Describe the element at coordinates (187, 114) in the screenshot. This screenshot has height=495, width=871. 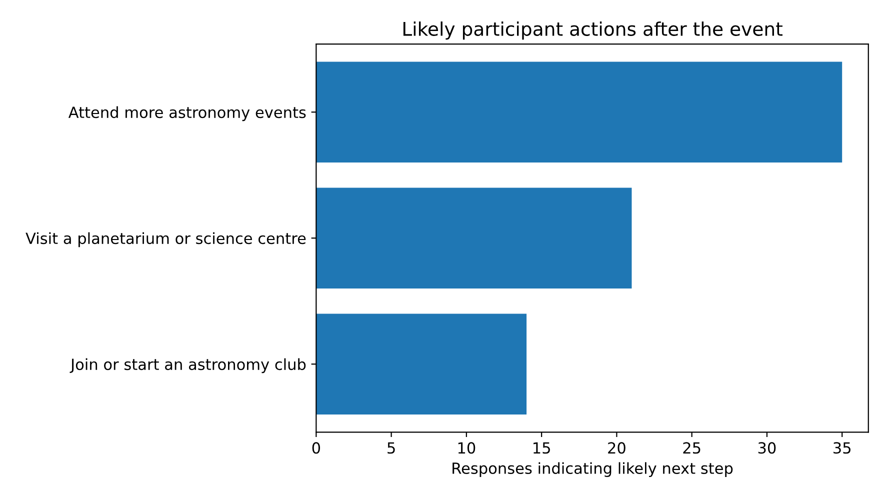
I see `y-tick-label: Attend more astronomy events` at that location.